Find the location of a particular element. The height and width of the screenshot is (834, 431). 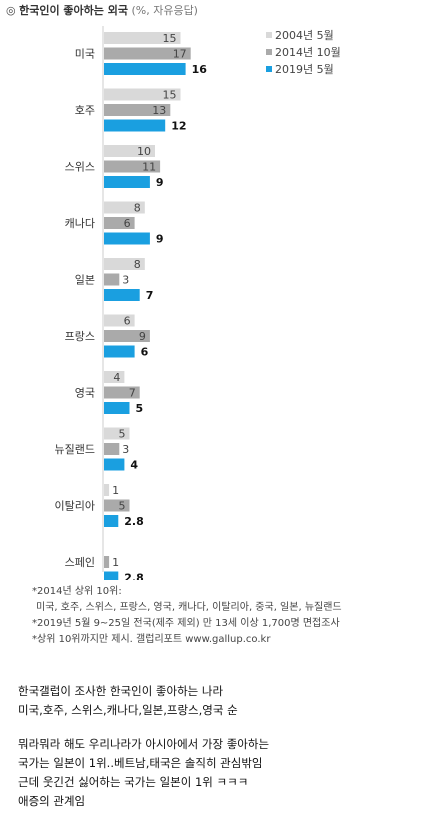

comment-line: 애증의 관계임 is located at coordinates (52, 801).